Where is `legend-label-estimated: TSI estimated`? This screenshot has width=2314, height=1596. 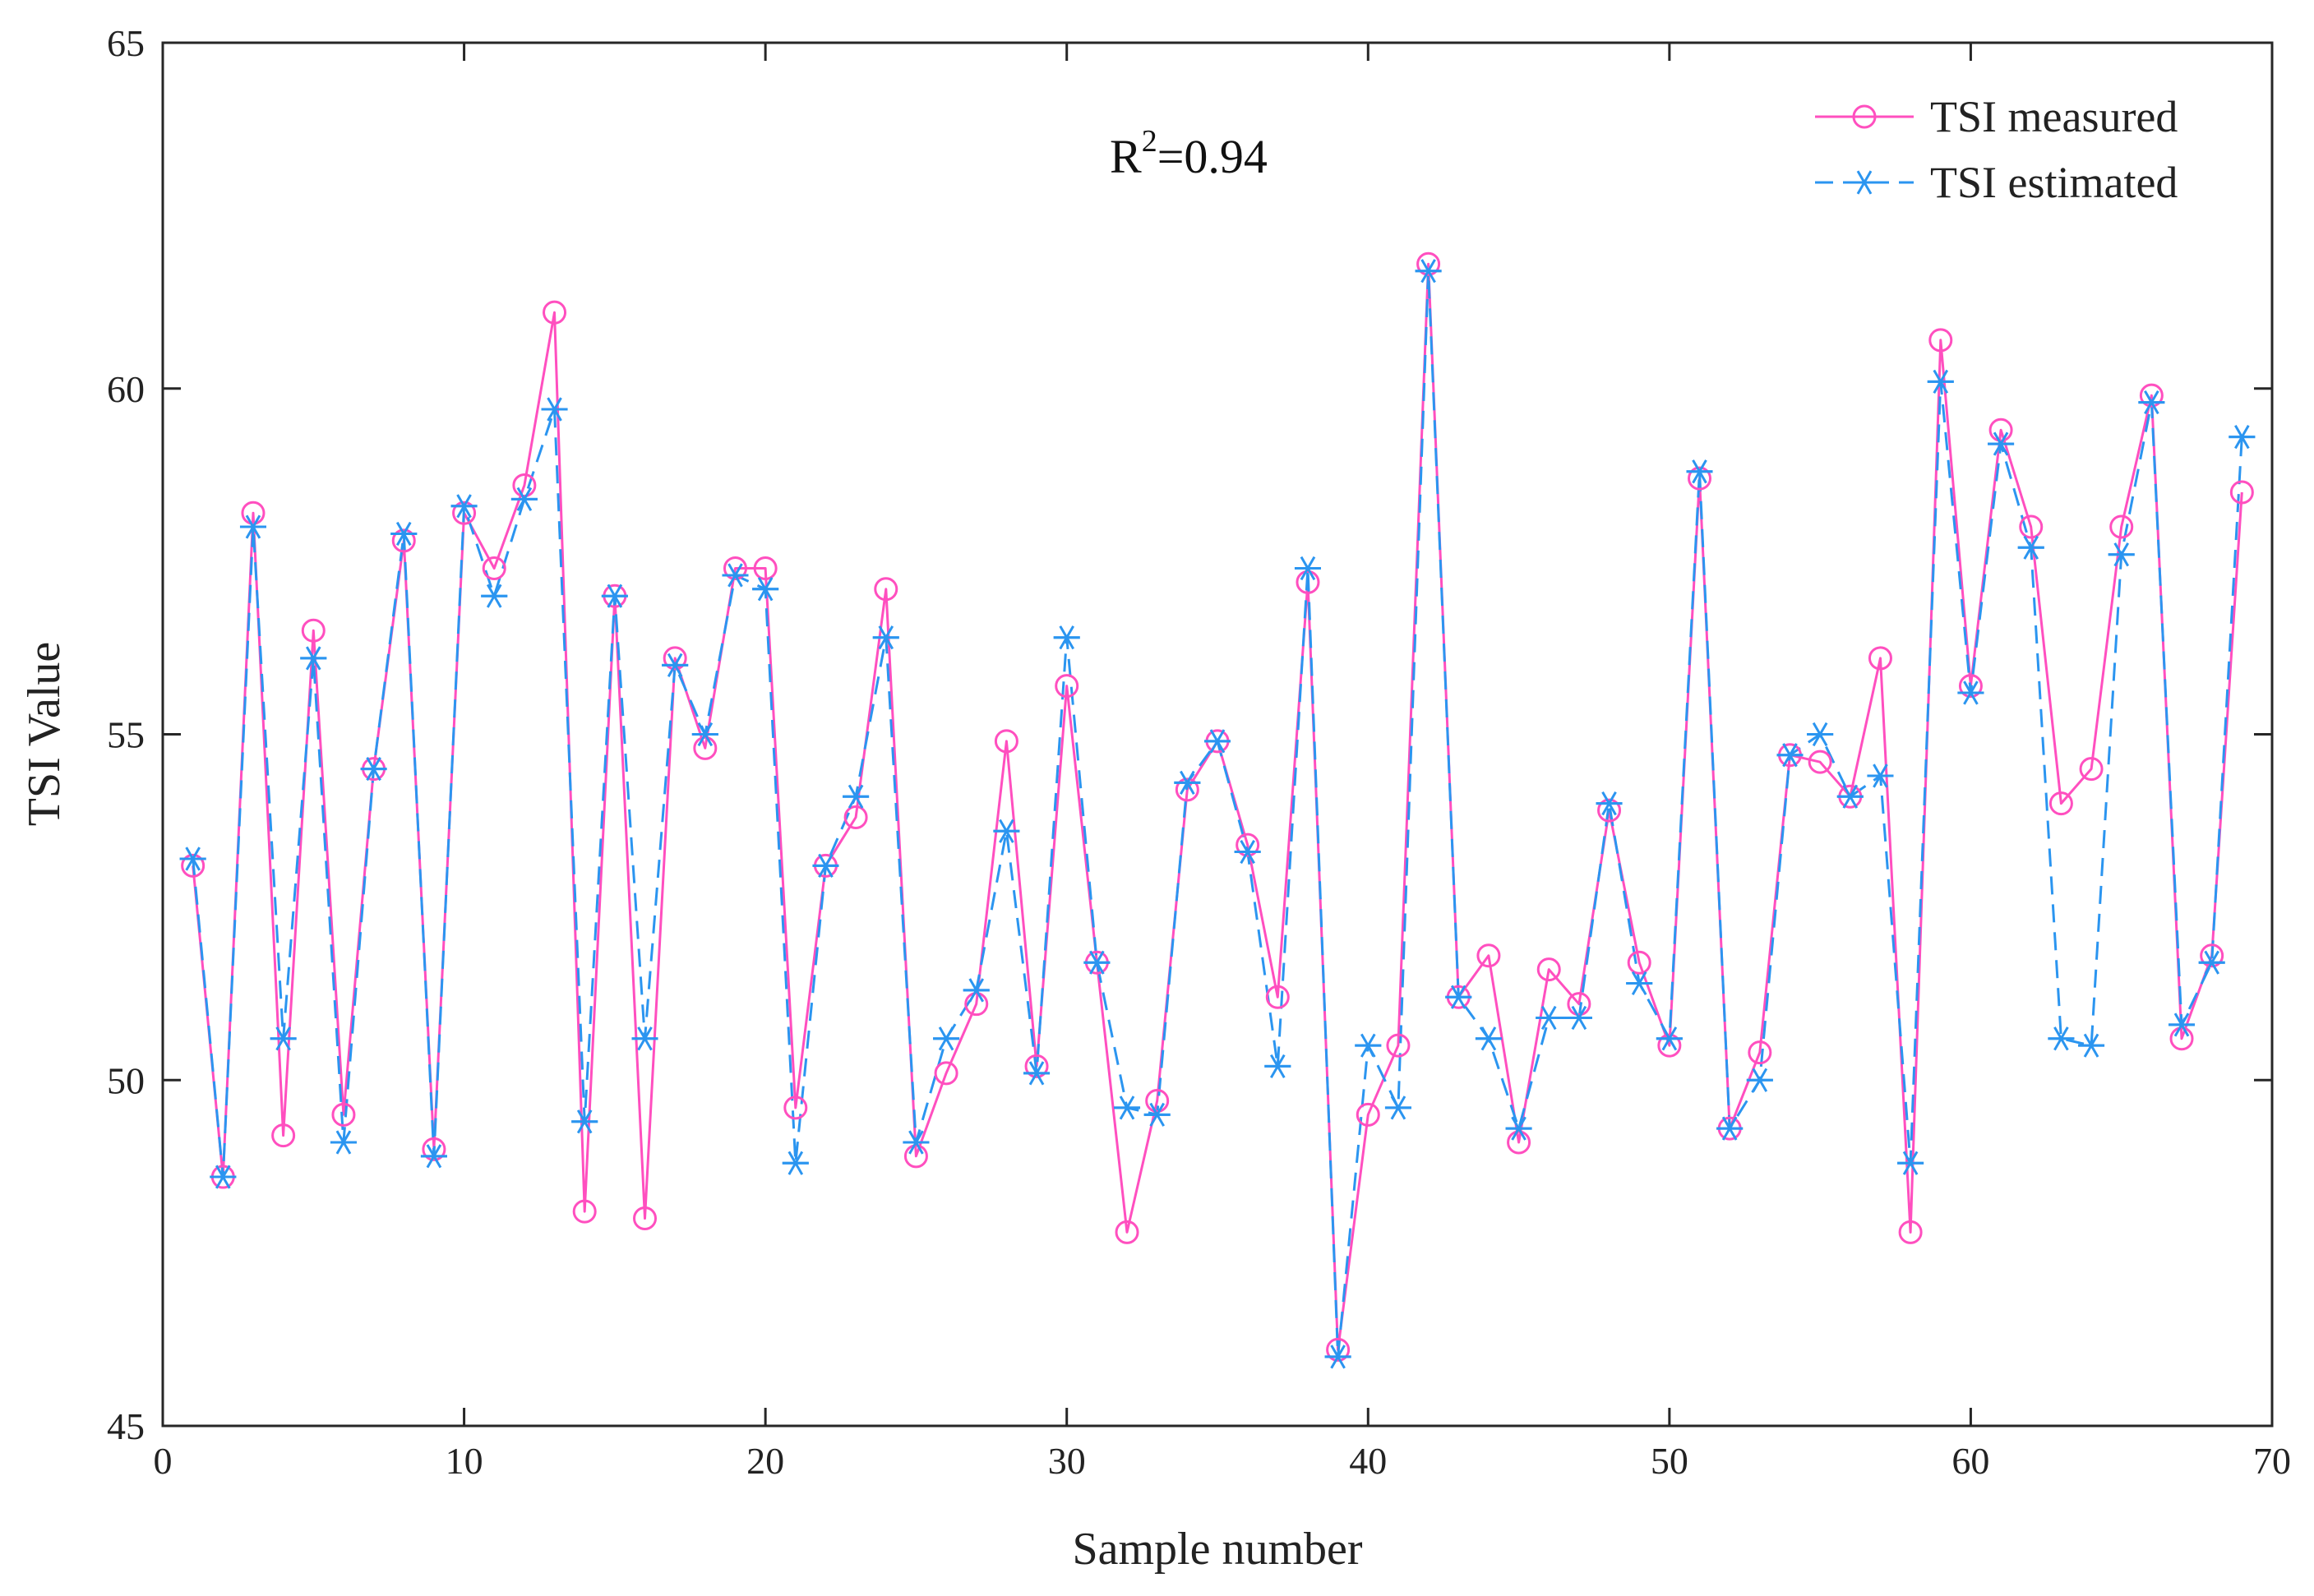 legend-label-estimated: TSI estimated is located at coordinates (2054, 183).